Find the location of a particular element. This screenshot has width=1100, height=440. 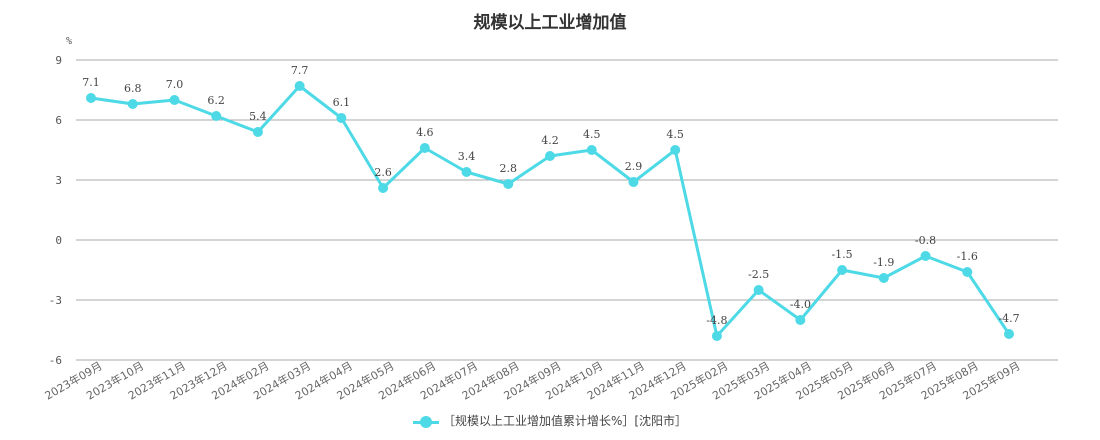

chart-title: 规模以上工业增加值 is located at coordinates (550, 23).